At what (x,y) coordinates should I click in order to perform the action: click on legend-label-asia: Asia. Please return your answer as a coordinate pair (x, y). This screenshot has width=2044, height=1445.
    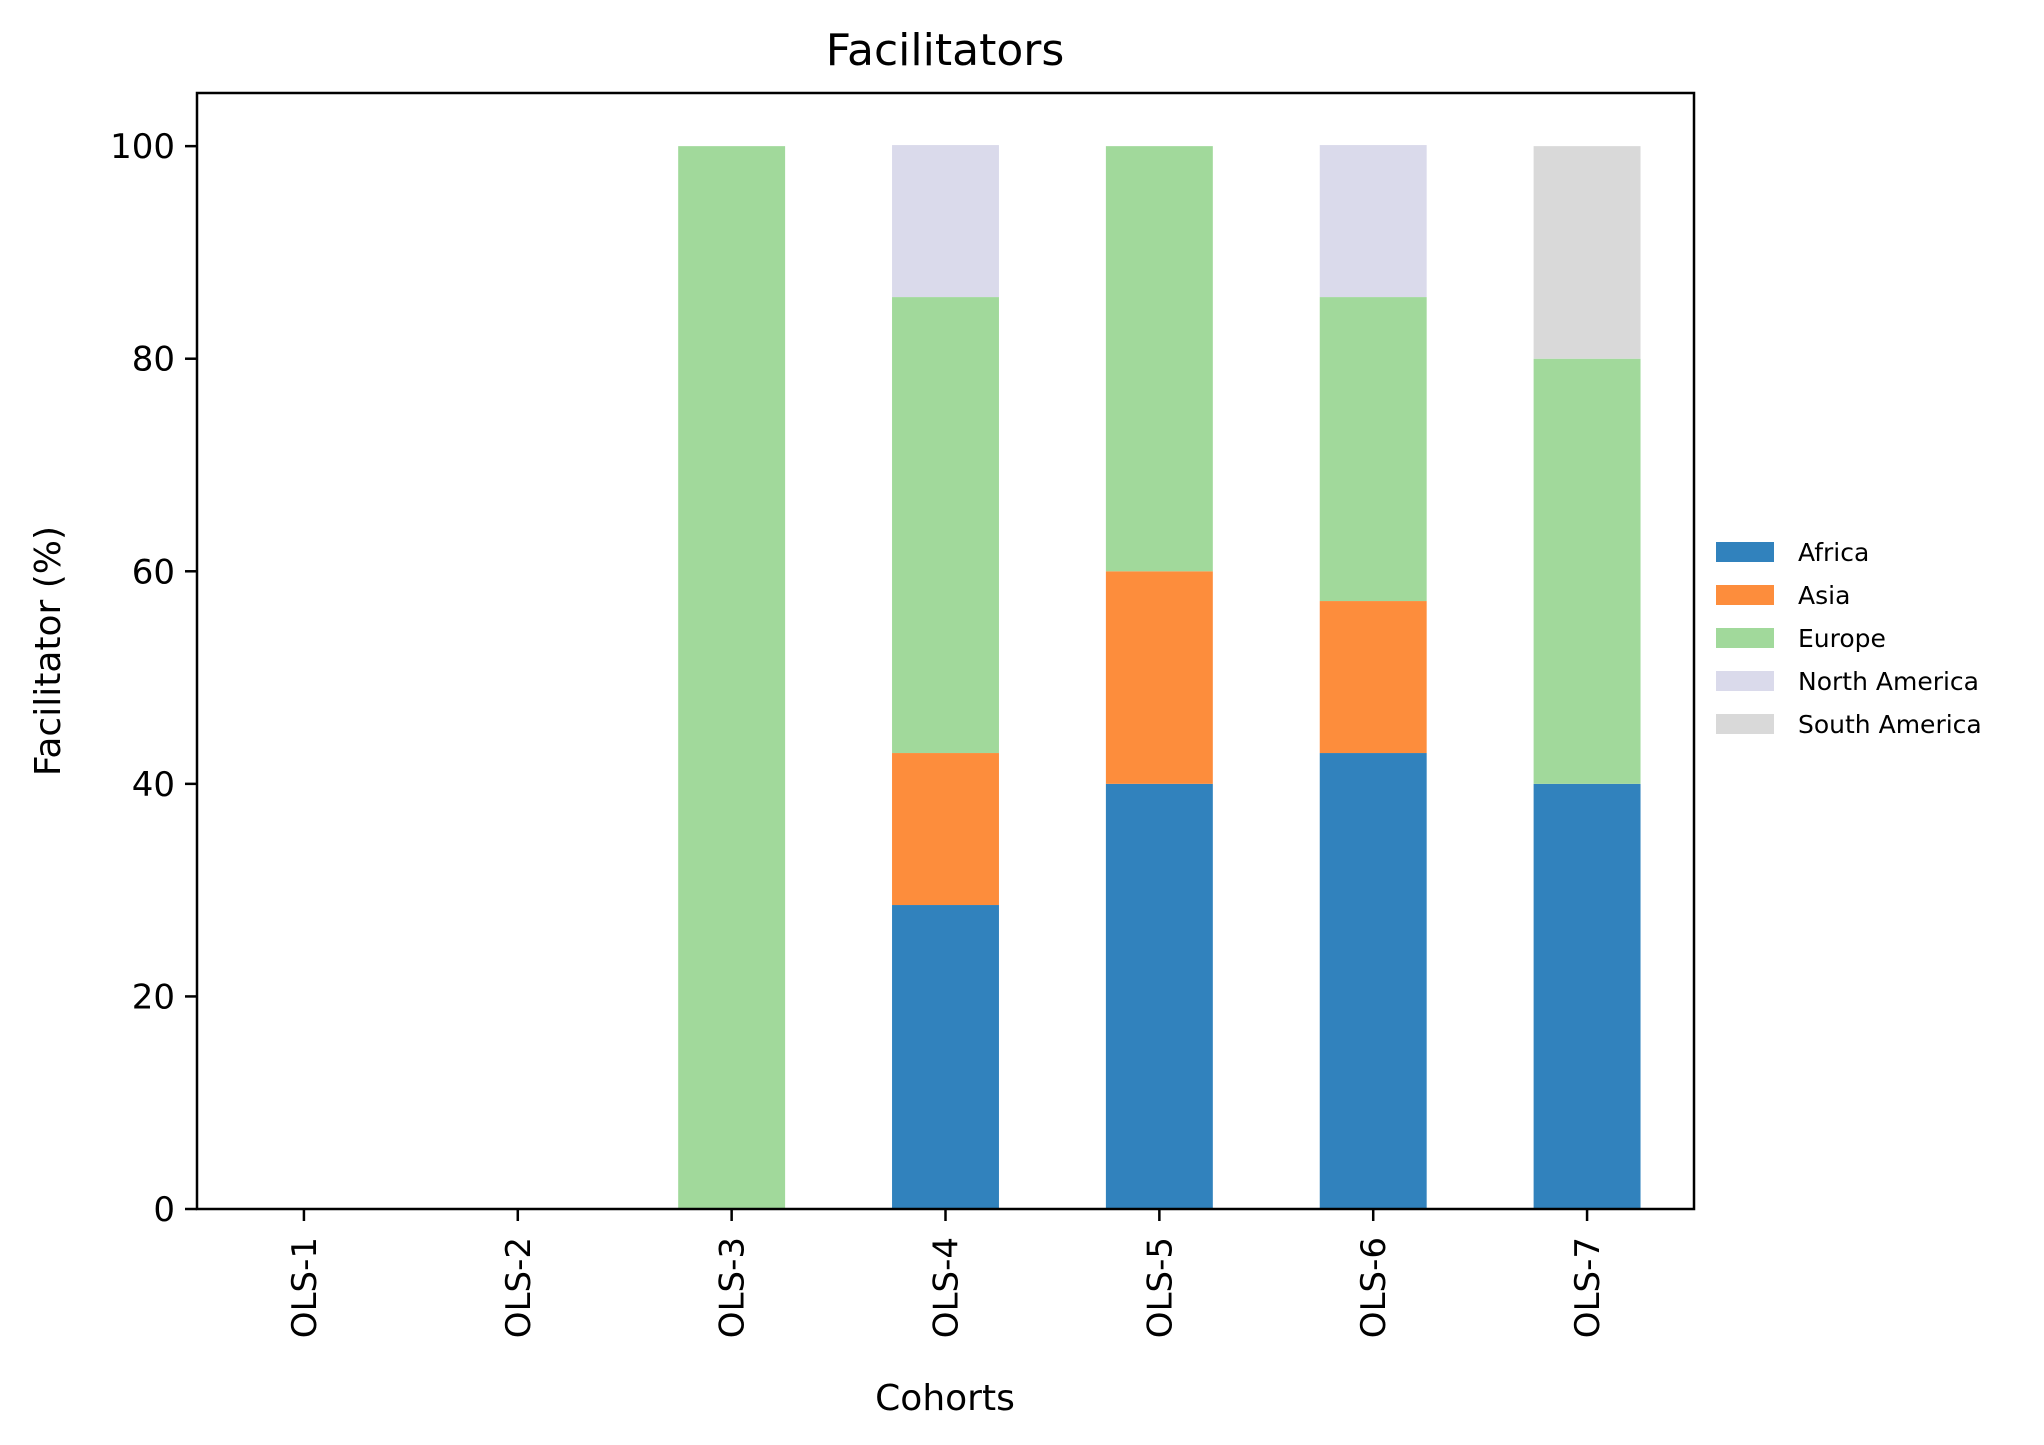
    Looking at the image, I should click on (1824, 595).